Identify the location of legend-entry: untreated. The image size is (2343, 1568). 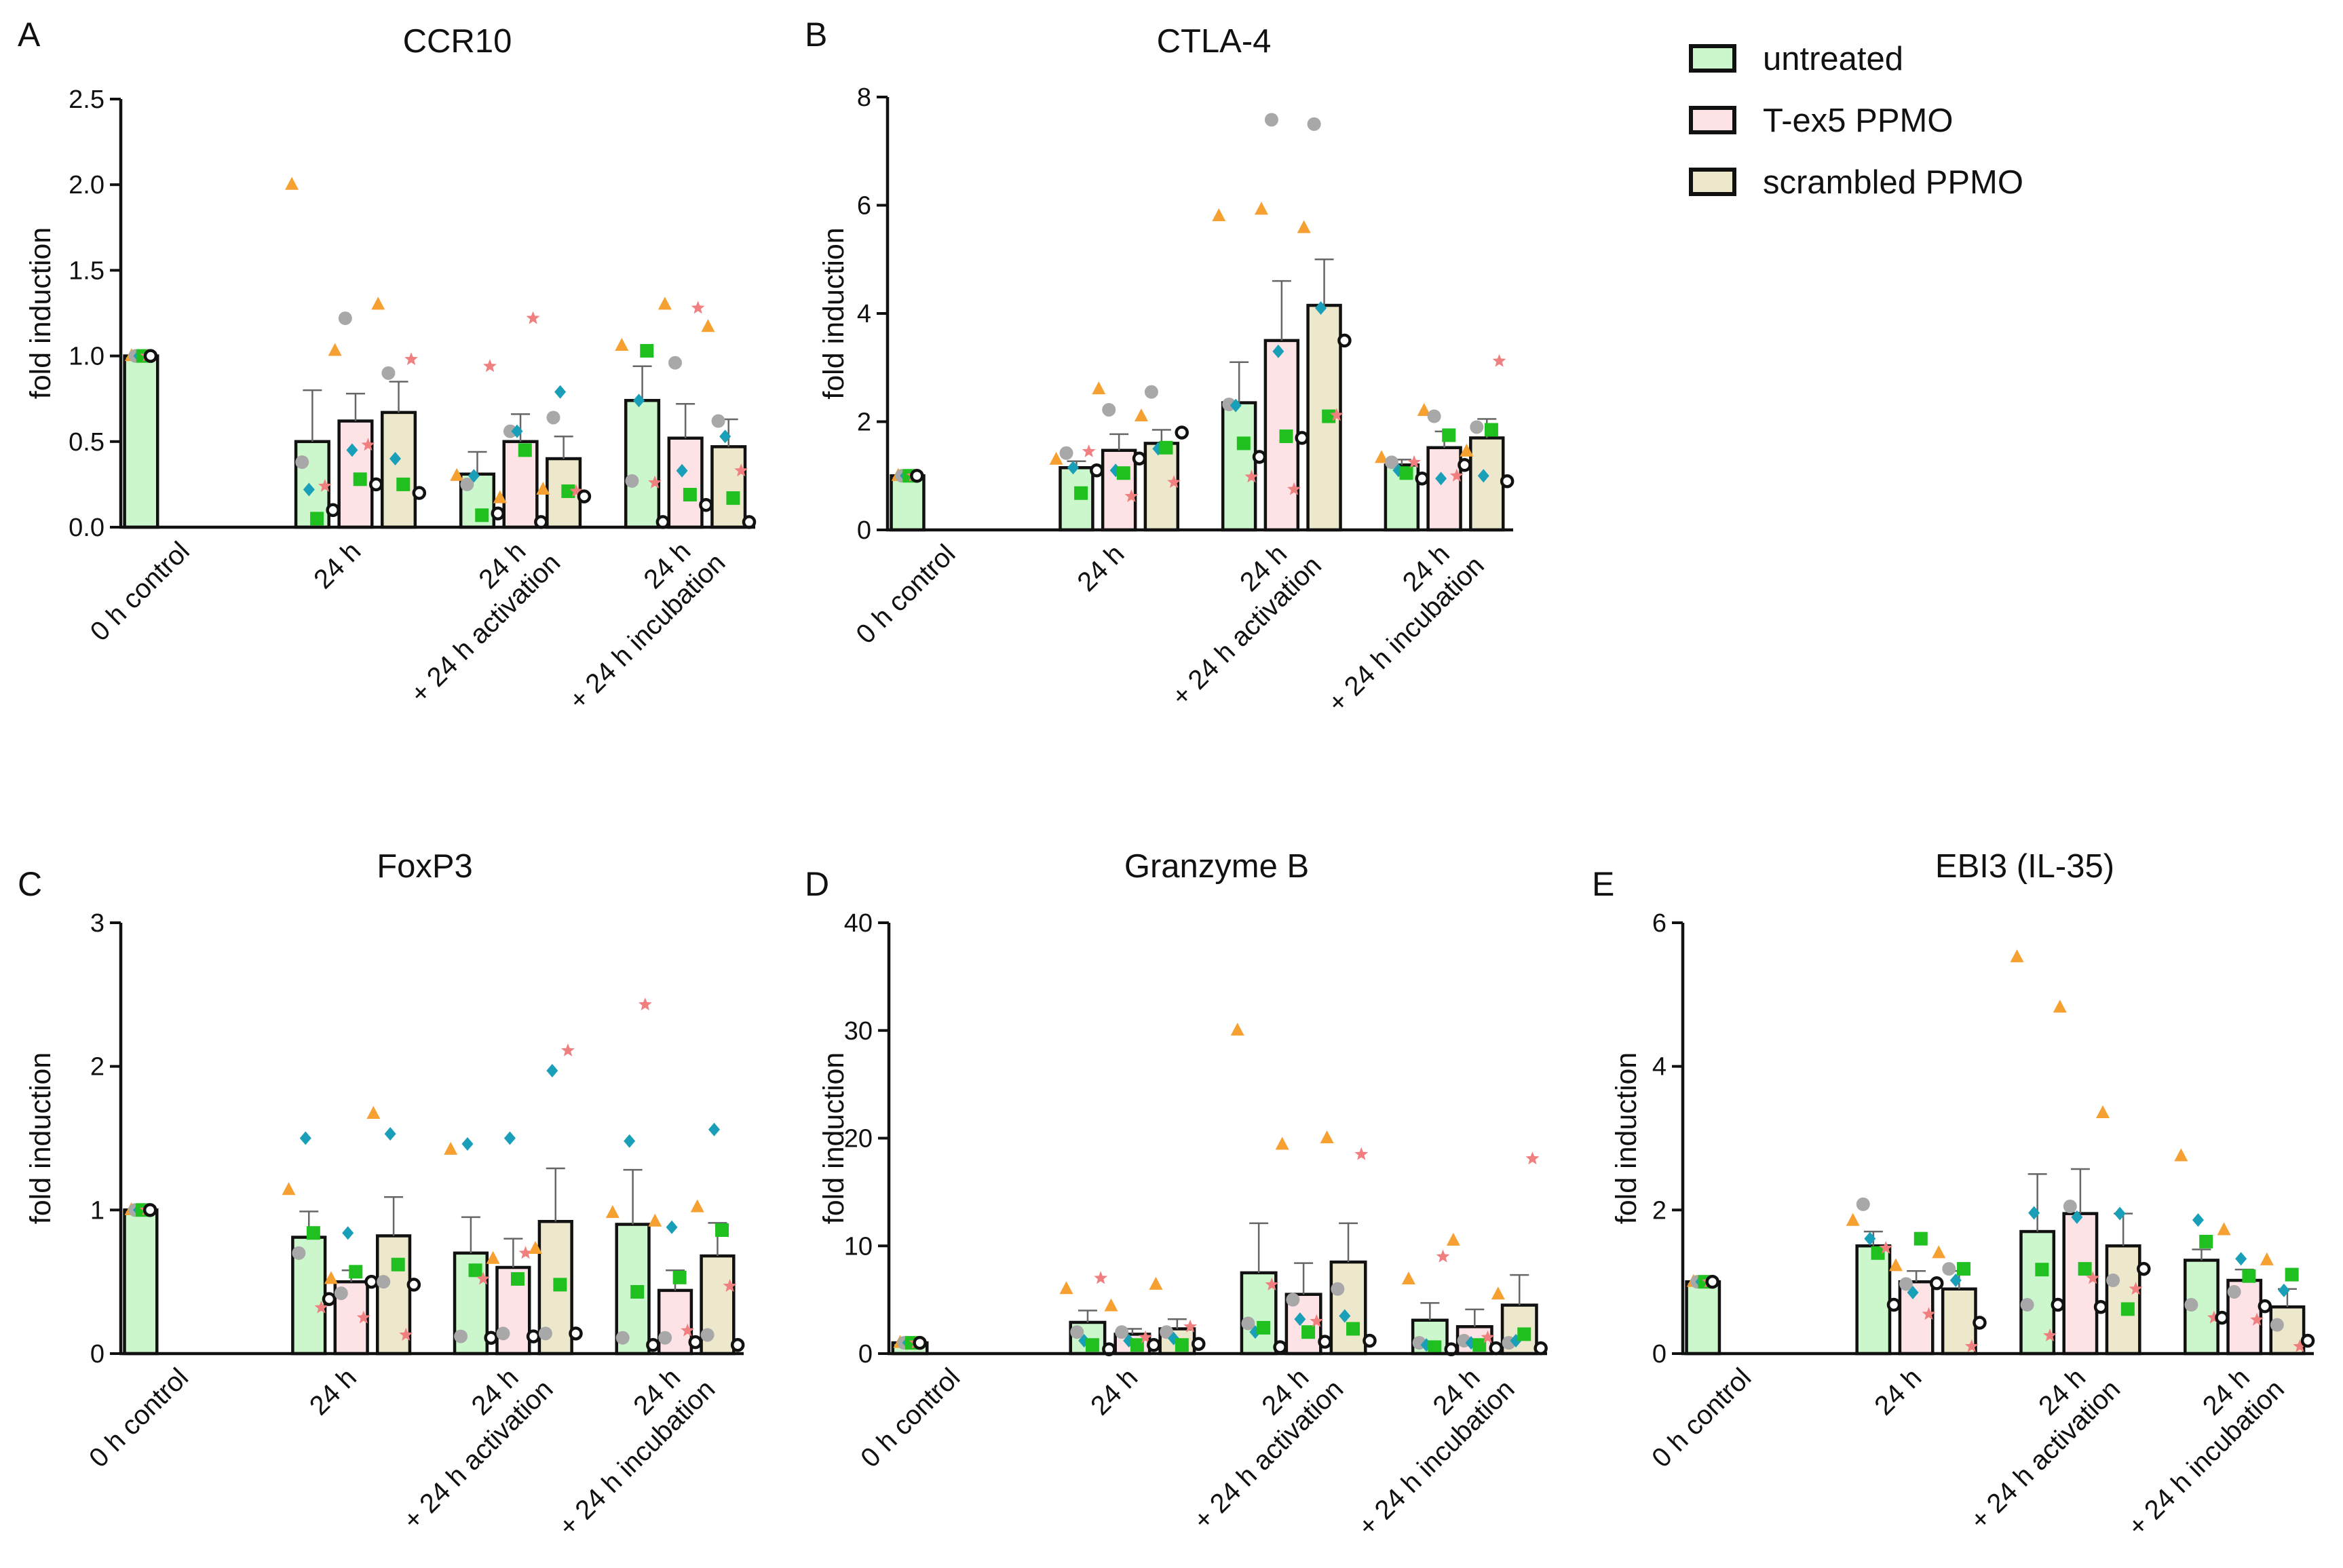
(1796, 59).